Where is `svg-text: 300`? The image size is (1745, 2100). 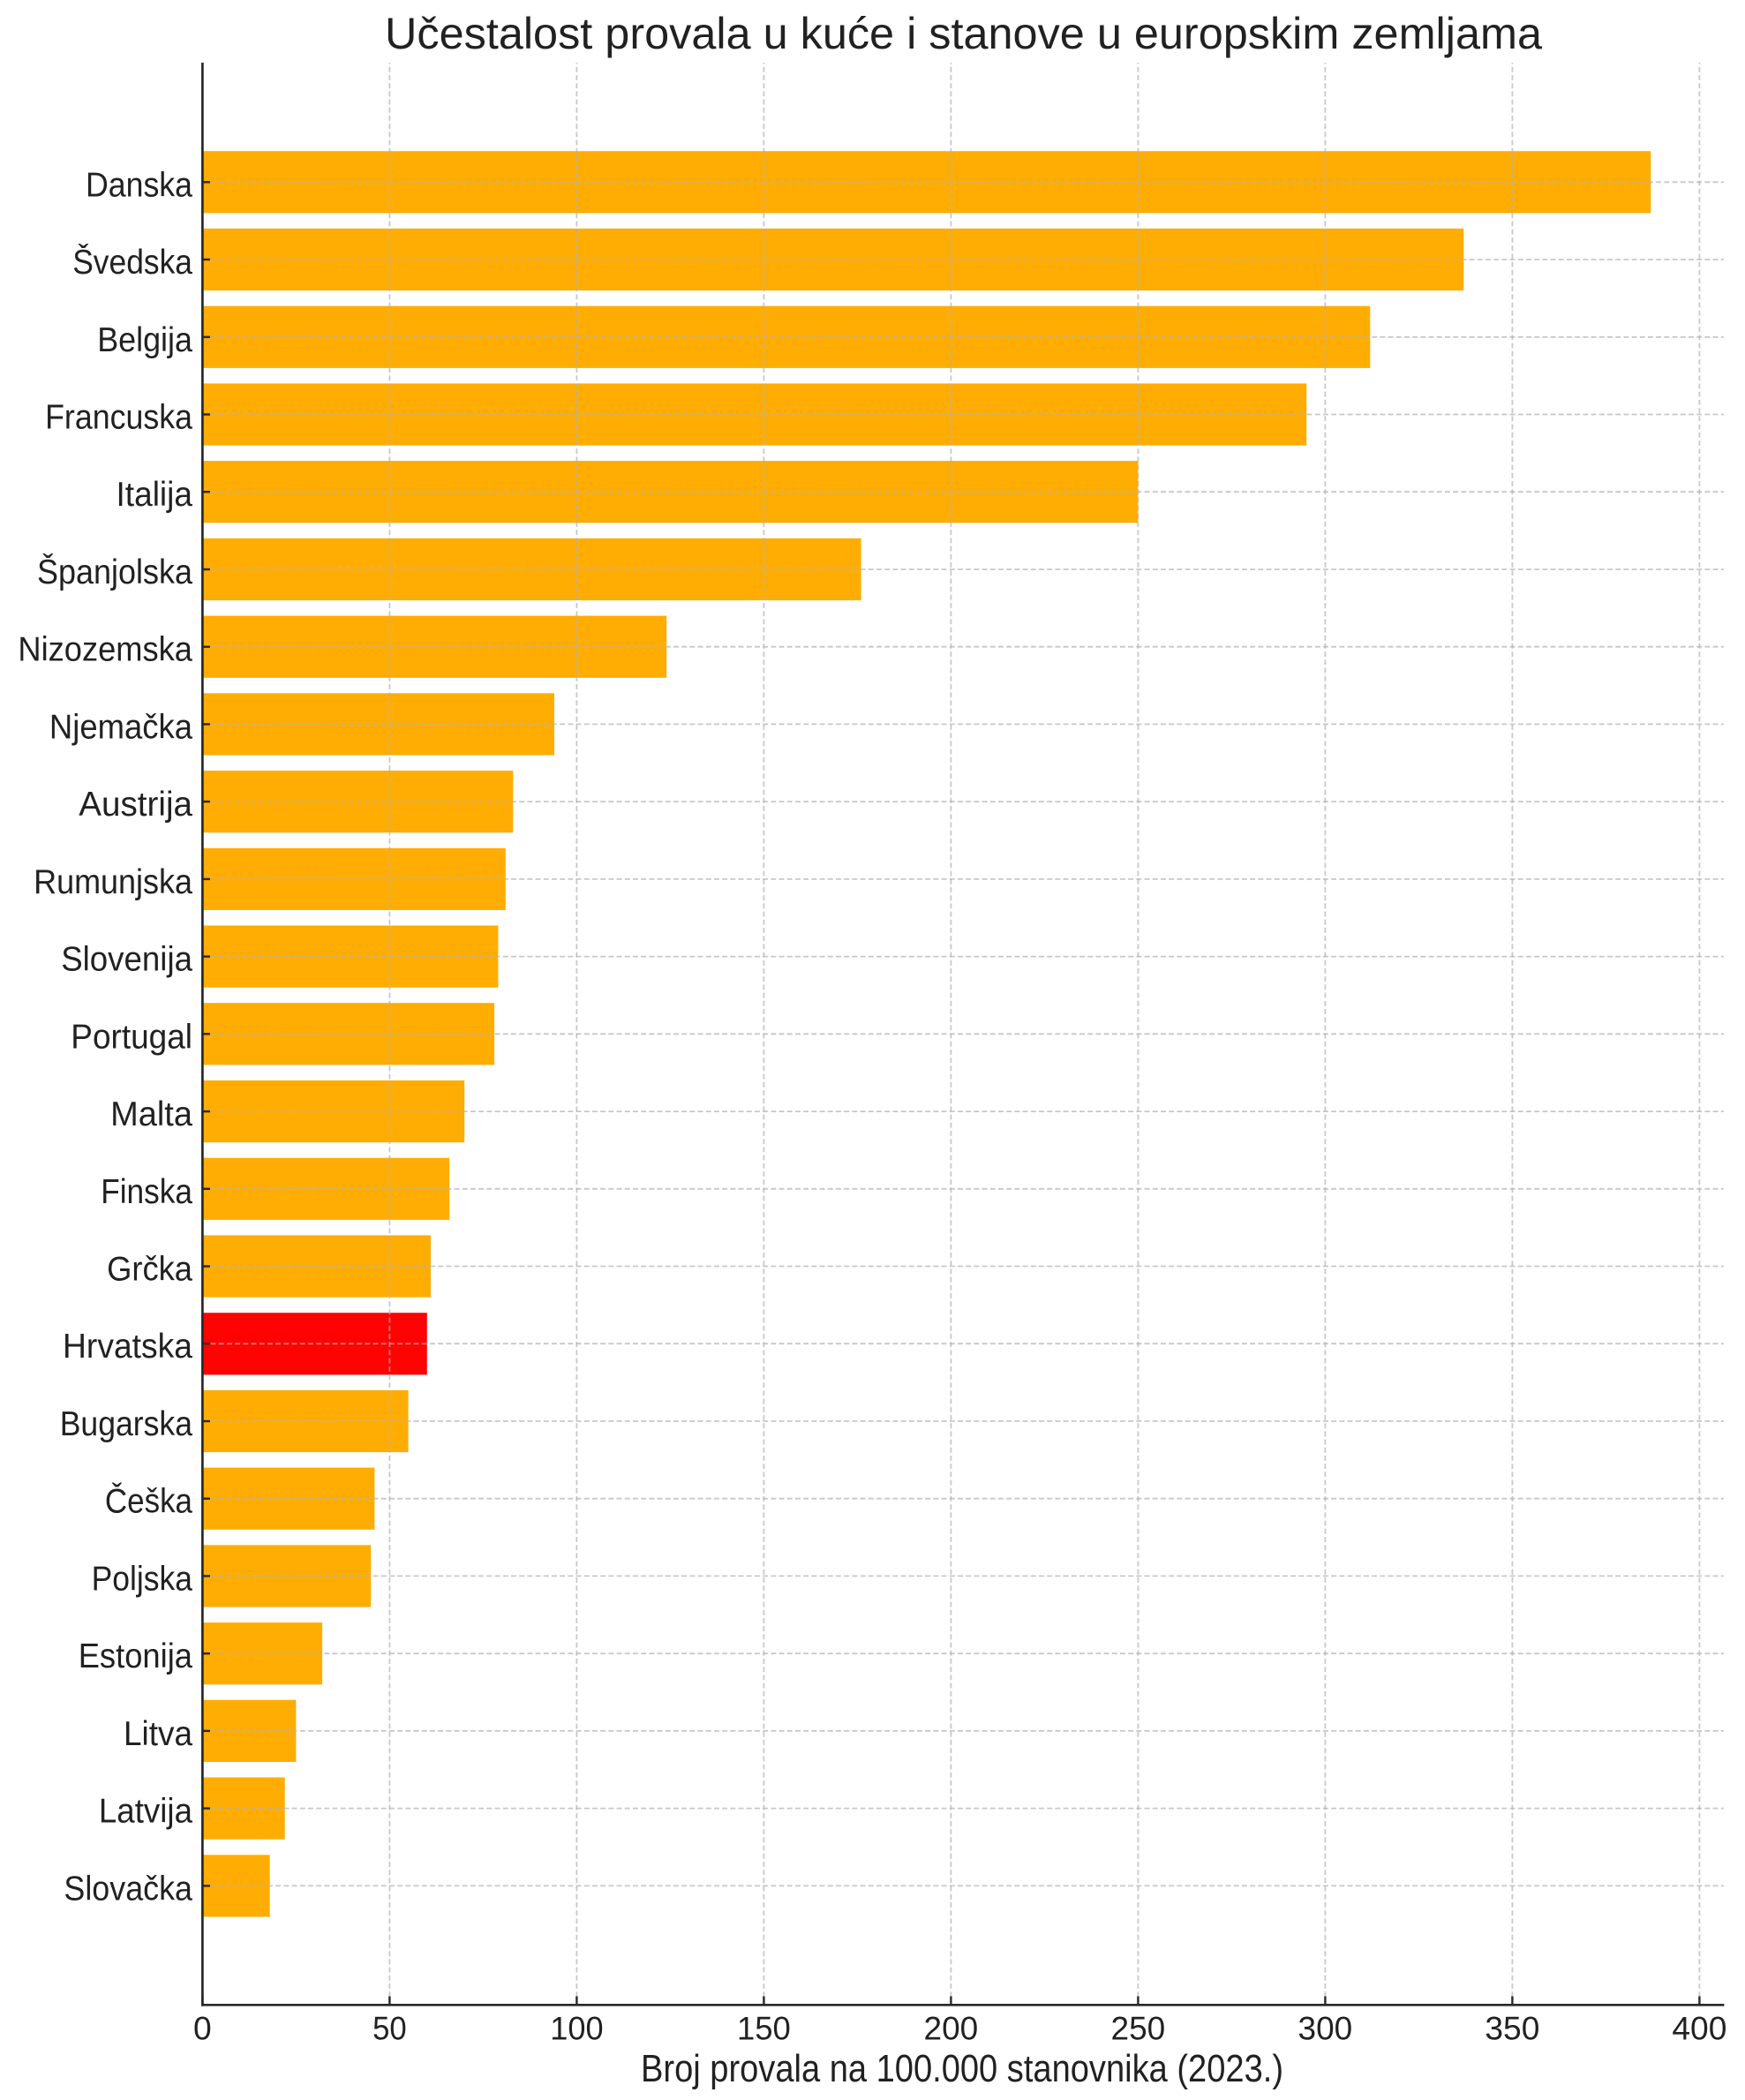 svg-text: 300 is located at coordinates (1325, 2027).